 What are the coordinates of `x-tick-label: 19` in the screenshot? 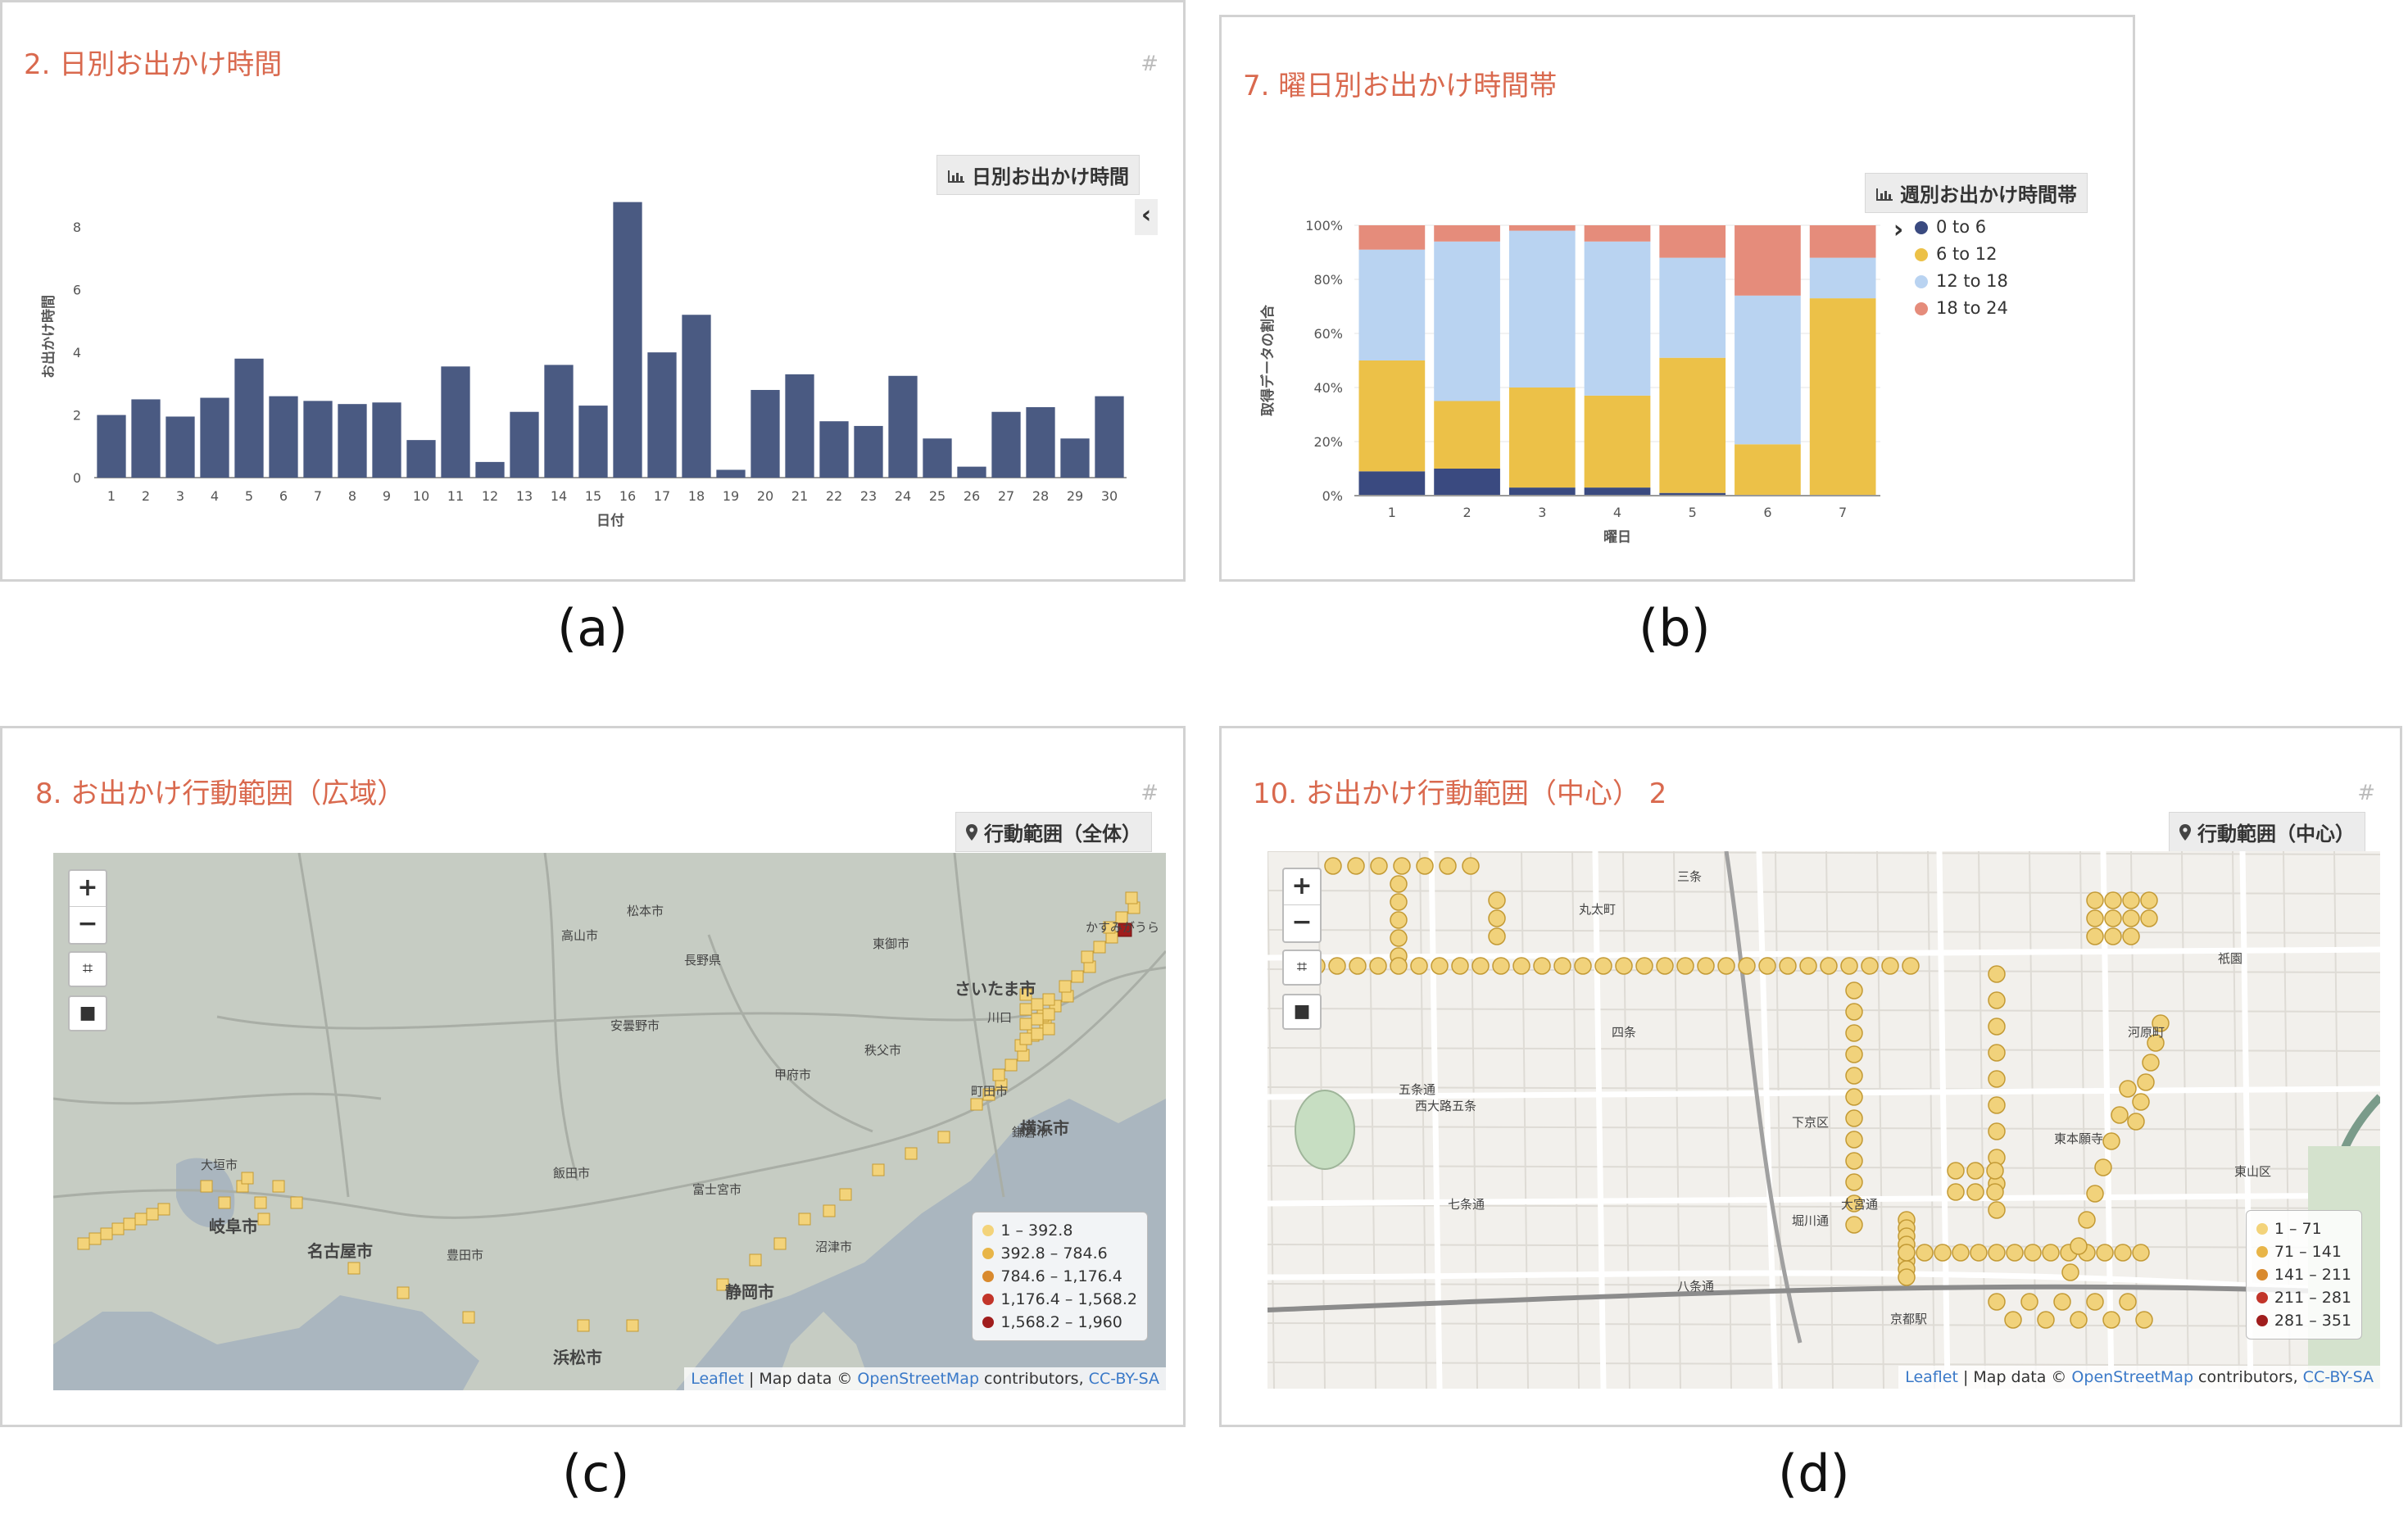 It's located at (731, 496).